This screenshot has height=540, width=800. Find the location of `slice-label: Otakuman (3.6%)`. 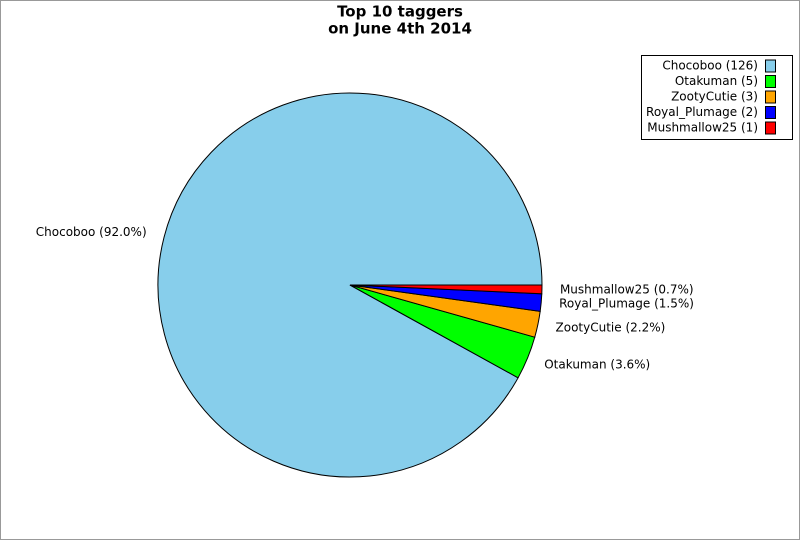

slice-label: Otakuman (3.6%) is located at coordinates (597, 364).